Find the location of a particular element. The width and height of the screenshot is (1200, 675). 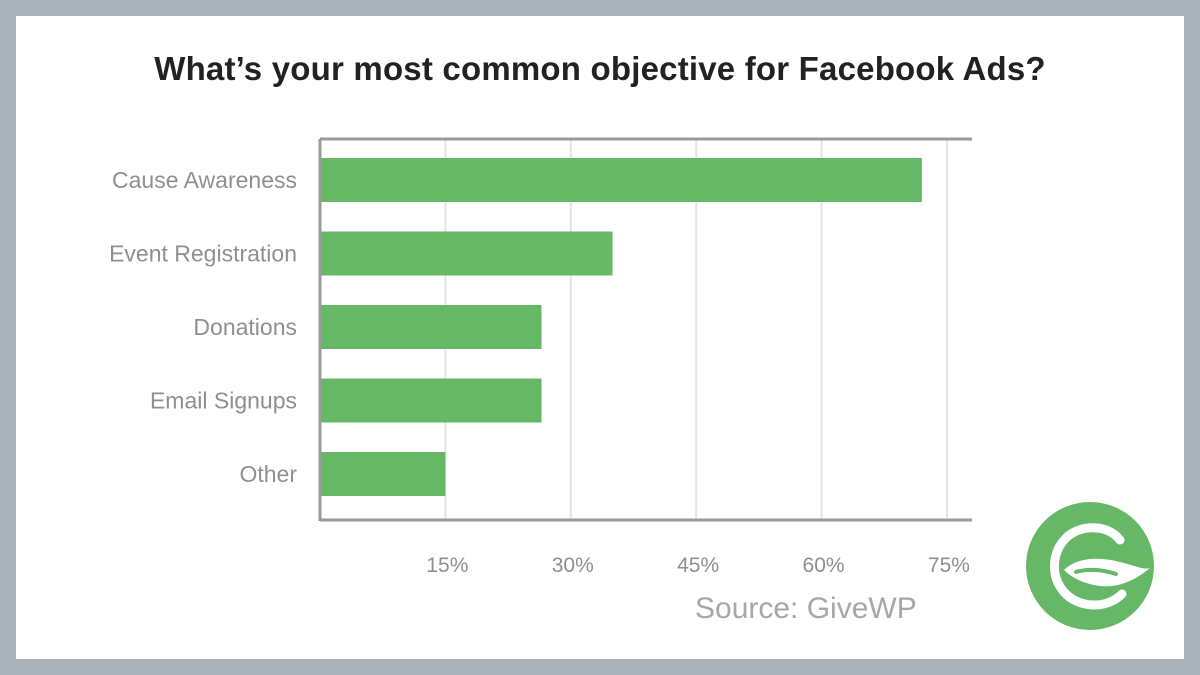

x-tick-label: 45% is located at coordinates (698, 565).